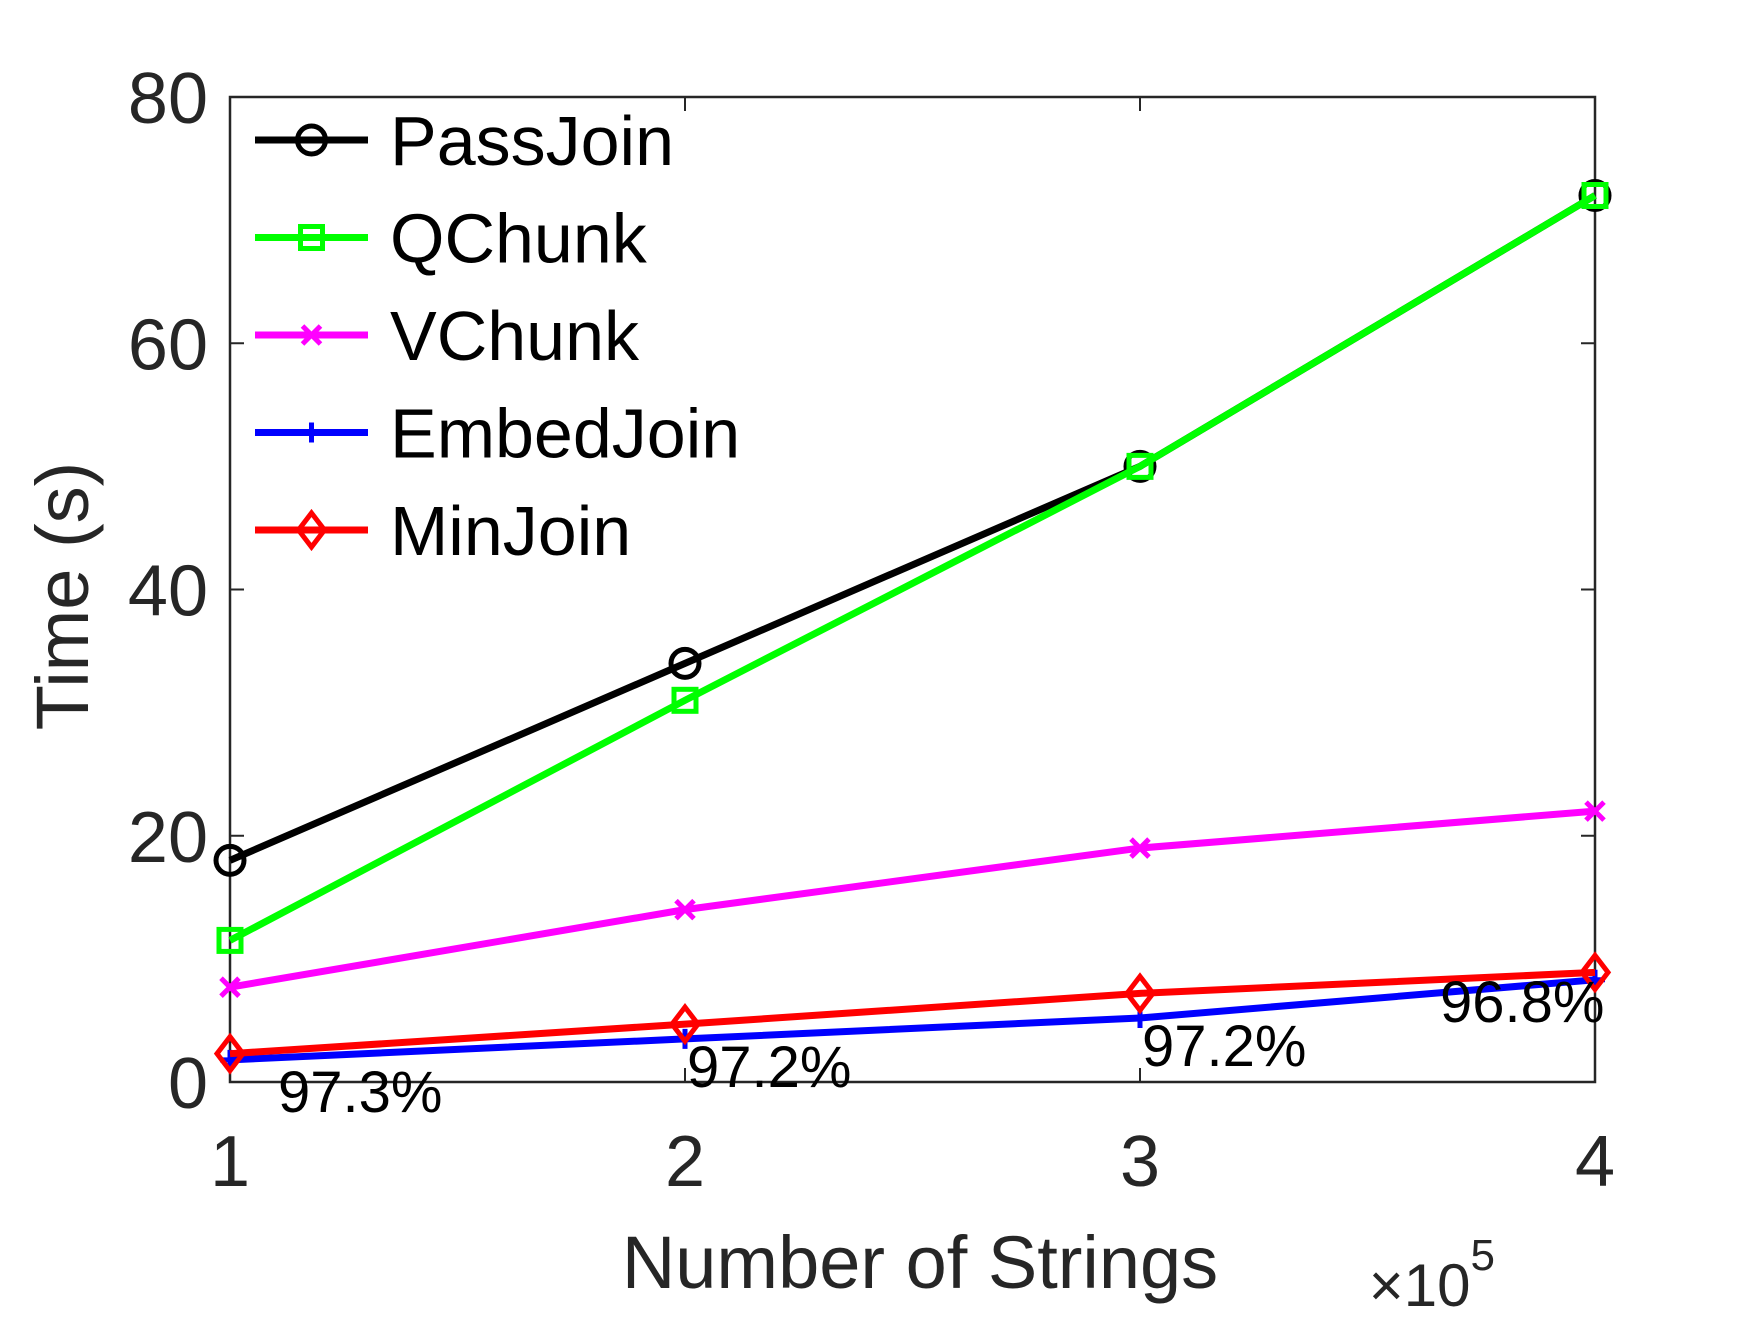  What do you see at coordinates (1432, 1271) in the screenshot?
I see `x-axis-multiplier: ×10⁵` at bounding box center [1432, 1271].